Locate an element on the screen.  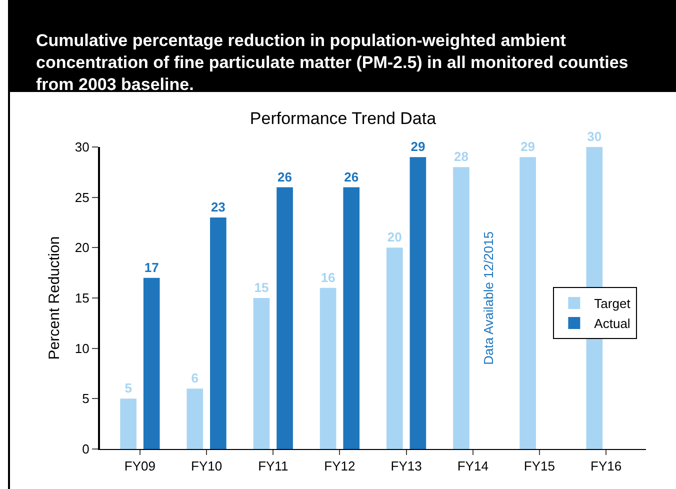
y-tick-label: 15 is located at coordinates (82, 298).